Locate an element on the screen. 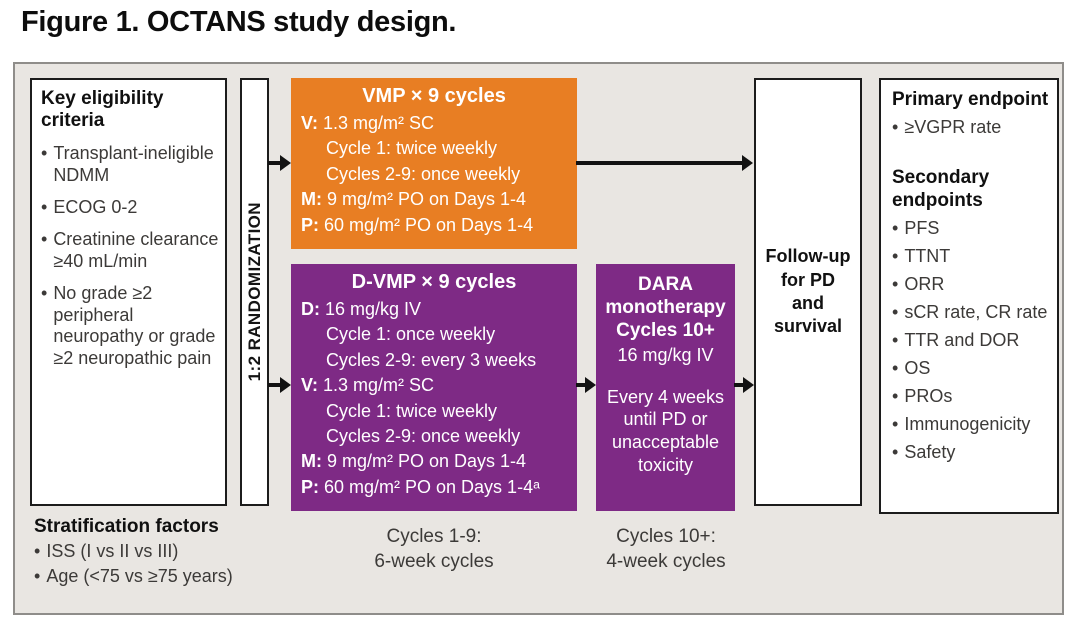 This screenshot has height=624, width=1080. cycles-1-9-line2: 6-week cycles is located at coordinates (434, 562).